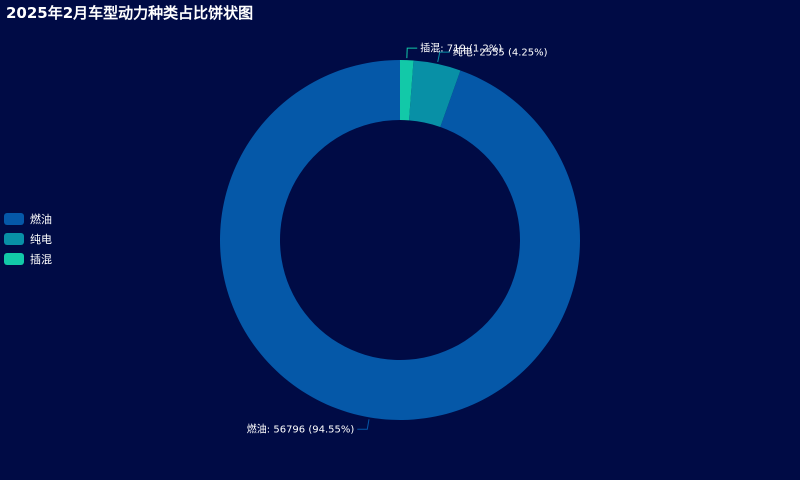 The width and height of the screenshot is (800, 480). I want to click on slice-phev, so click(407, 90).